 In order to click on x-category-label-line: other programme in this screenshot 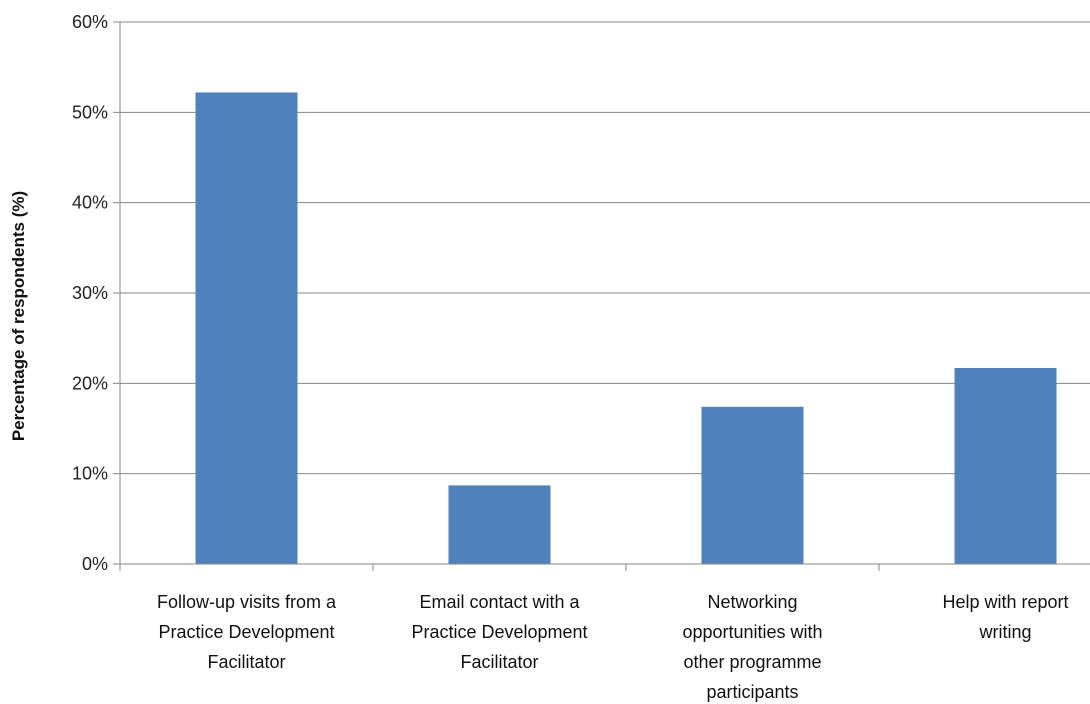, I will do `click(752, 662)`.